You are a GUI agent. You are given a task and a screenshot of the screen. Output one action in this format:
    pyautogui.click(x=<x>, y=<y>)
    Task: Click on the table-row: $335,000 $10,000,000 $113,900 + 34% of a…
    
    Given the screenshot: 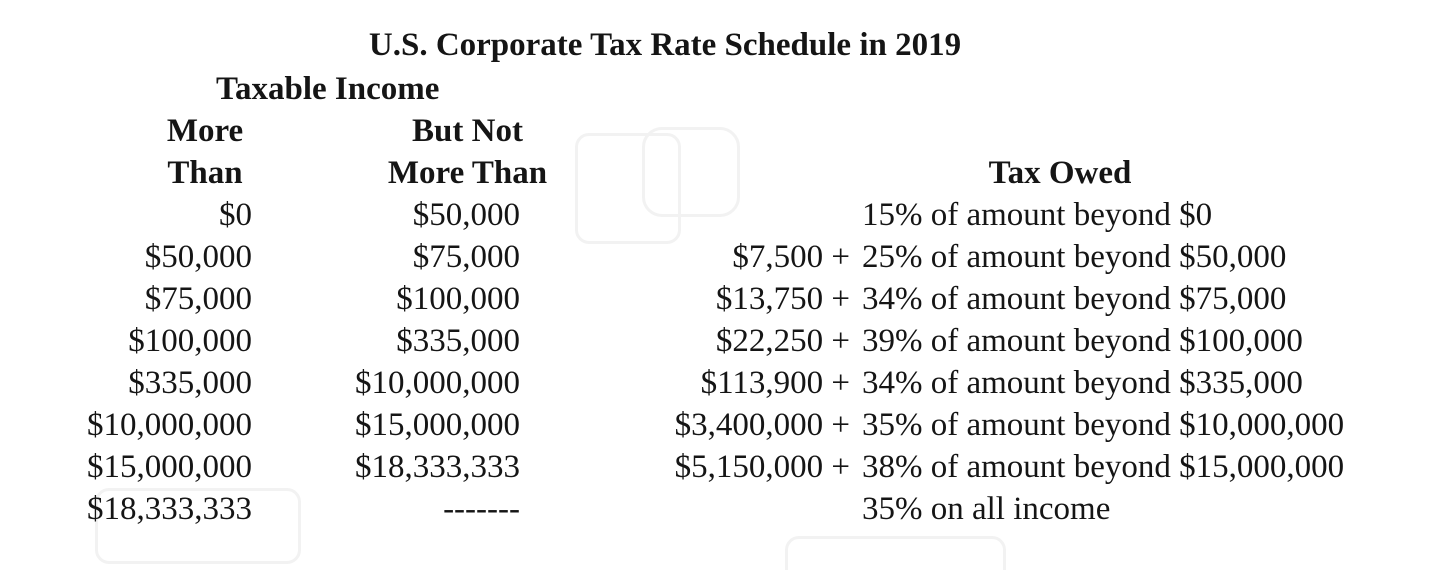 What is the action you would take?
    pyautogui.click(x=720, y=383)
    